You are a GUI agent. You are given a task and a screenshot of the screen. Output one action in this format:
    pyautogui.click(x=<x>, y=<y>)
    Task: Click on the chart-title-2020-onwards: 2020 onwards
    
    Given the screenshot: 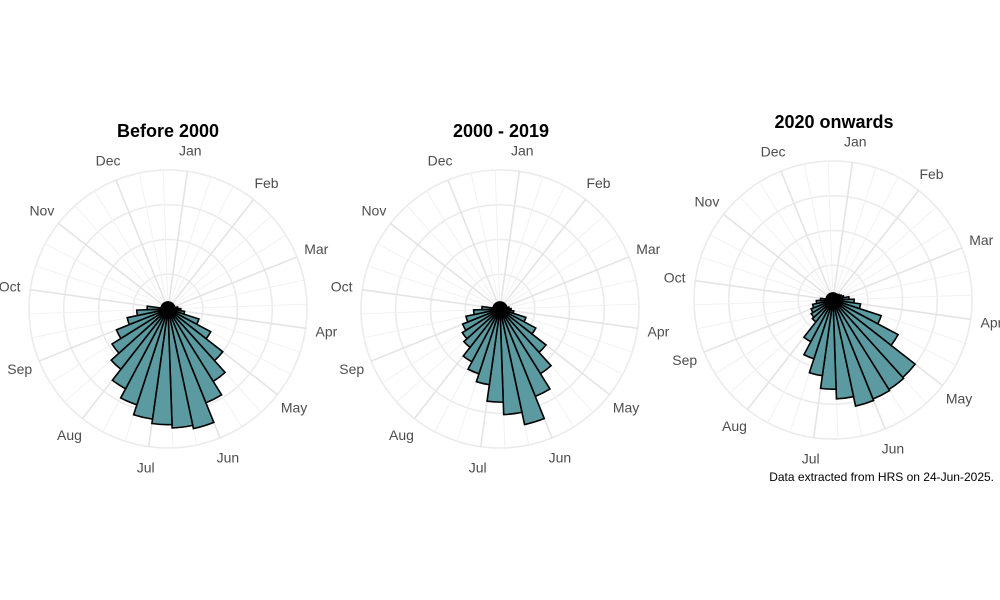 What is the action you would take?
    pyautogui.click(x=834, y=122)
    